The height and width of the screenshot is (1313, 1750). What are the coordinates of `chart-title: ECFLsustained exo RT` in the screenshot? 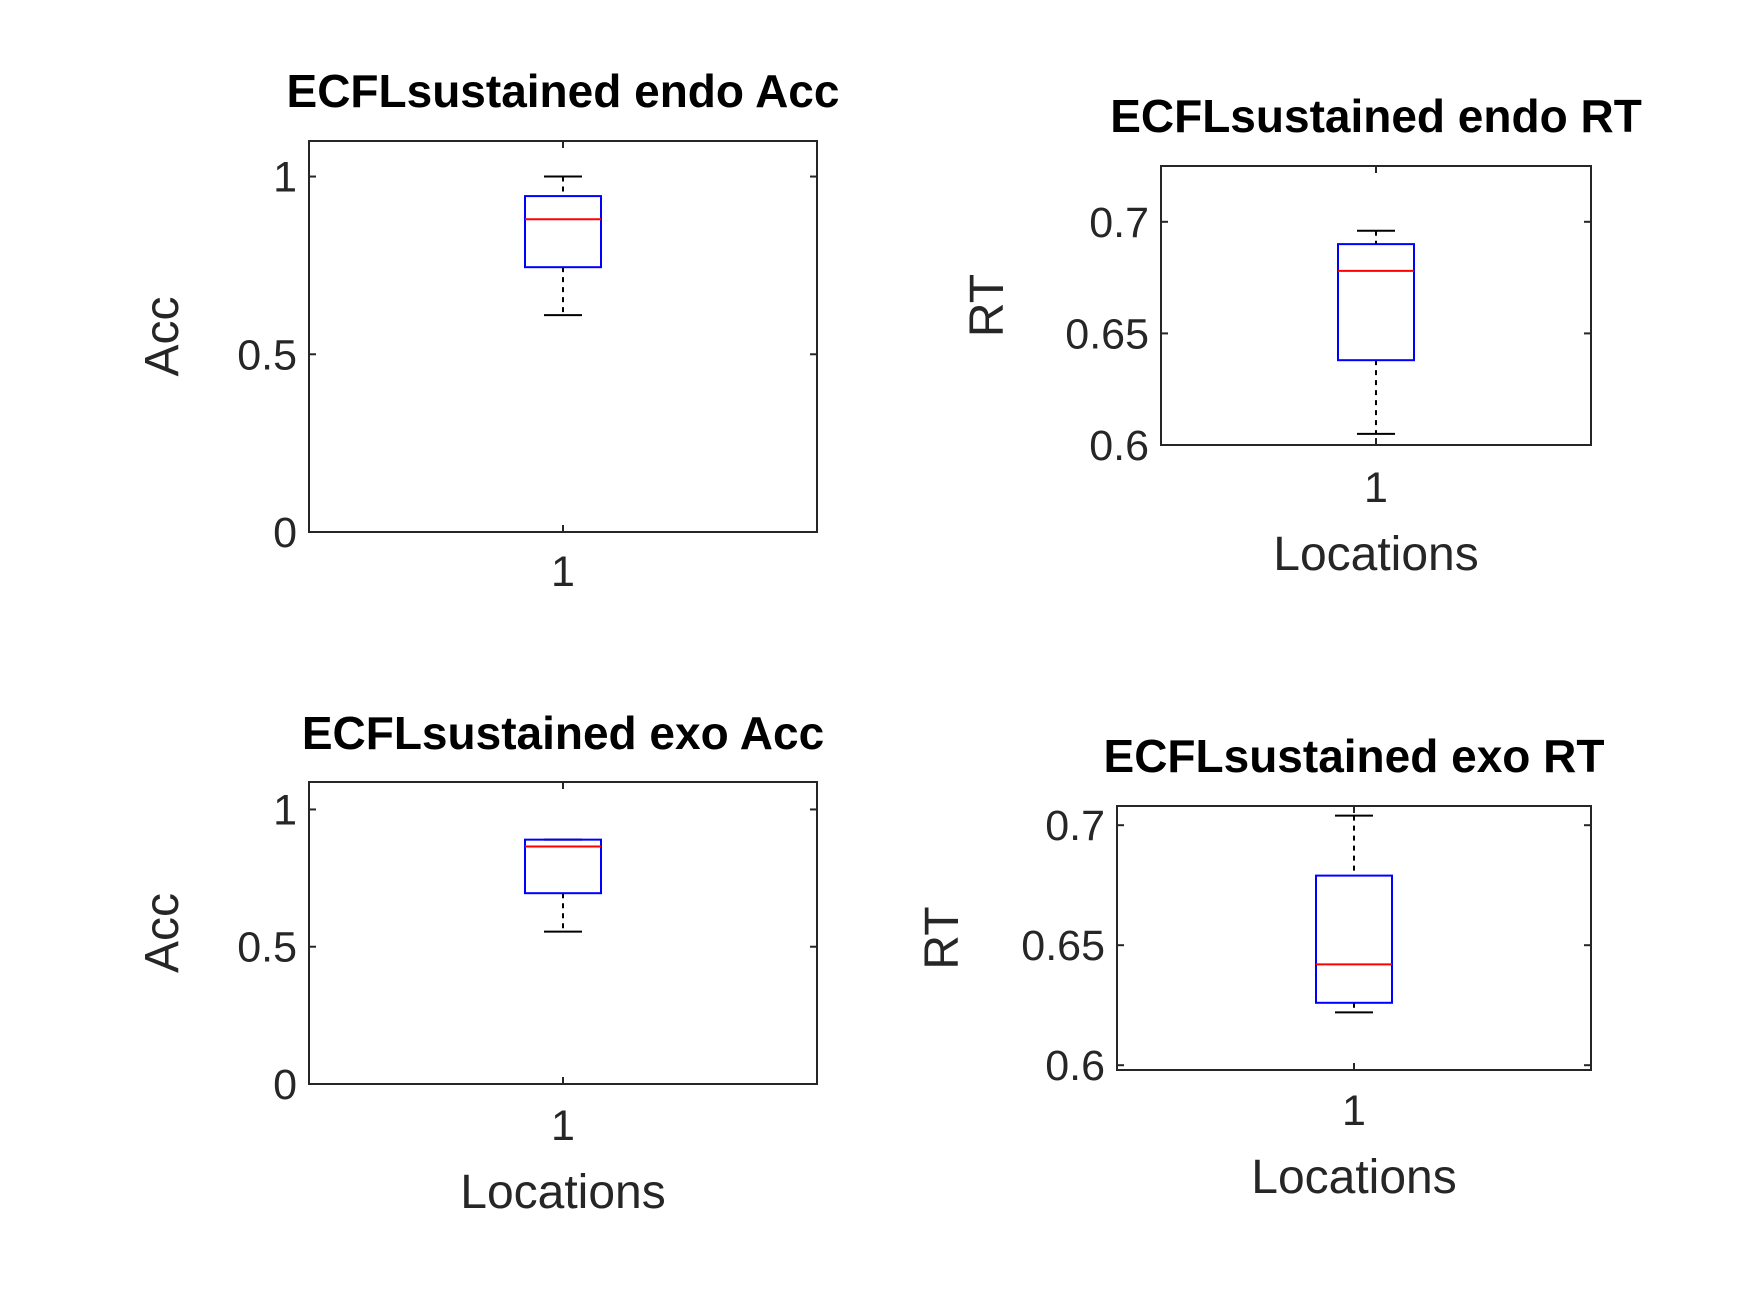 It's located at (1354, 756).